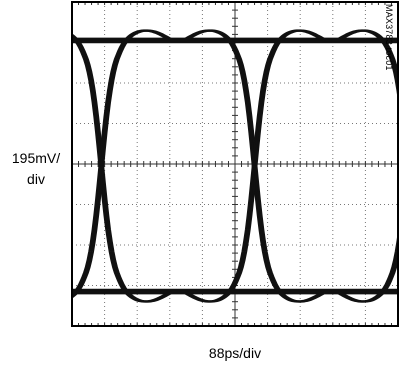 The image size is (412, 374). I want to click on y-axis-label-line2: div, so click(36, 179).